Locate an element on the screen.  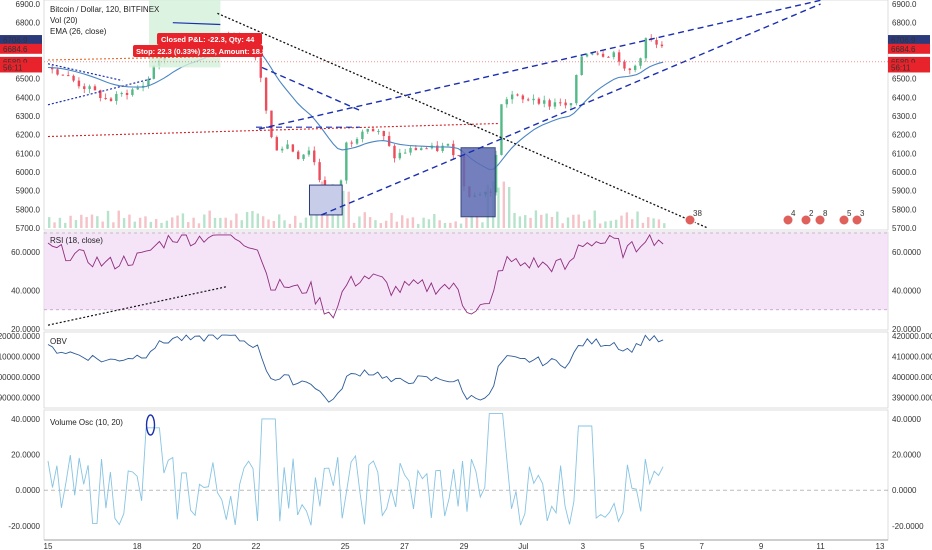
price-badge-right is located at coordinates (909, 40).